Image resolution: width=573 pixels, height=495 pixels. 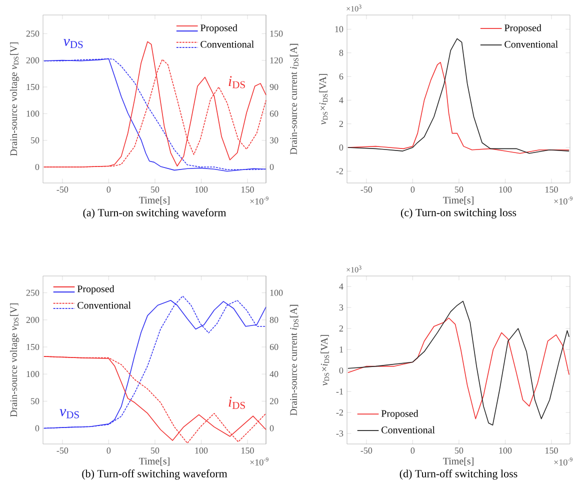 I want to click on text: (d) Turn-off switching loss, so click(x=459, y=475).